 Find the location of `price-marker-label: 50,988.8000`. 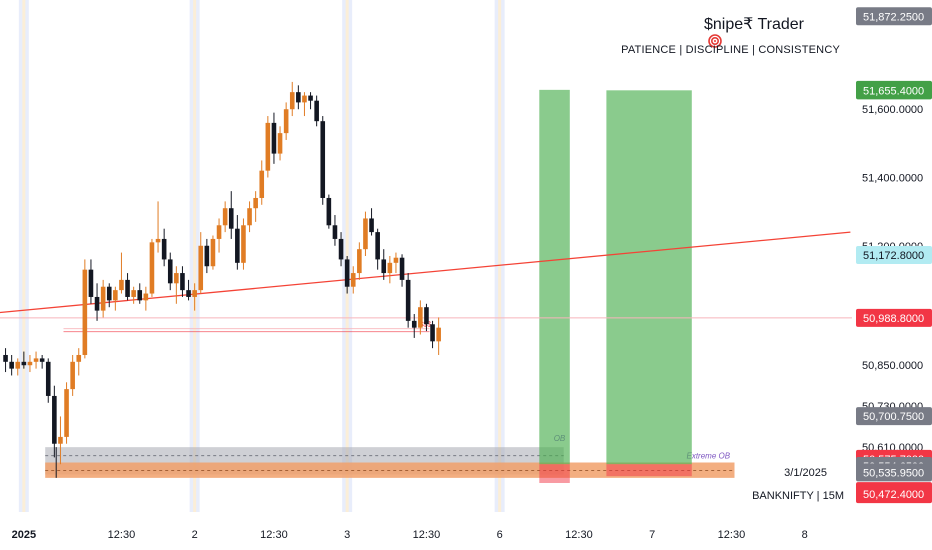

price-marker-label: 50,988.8000 is located at coordinates (893, 319).